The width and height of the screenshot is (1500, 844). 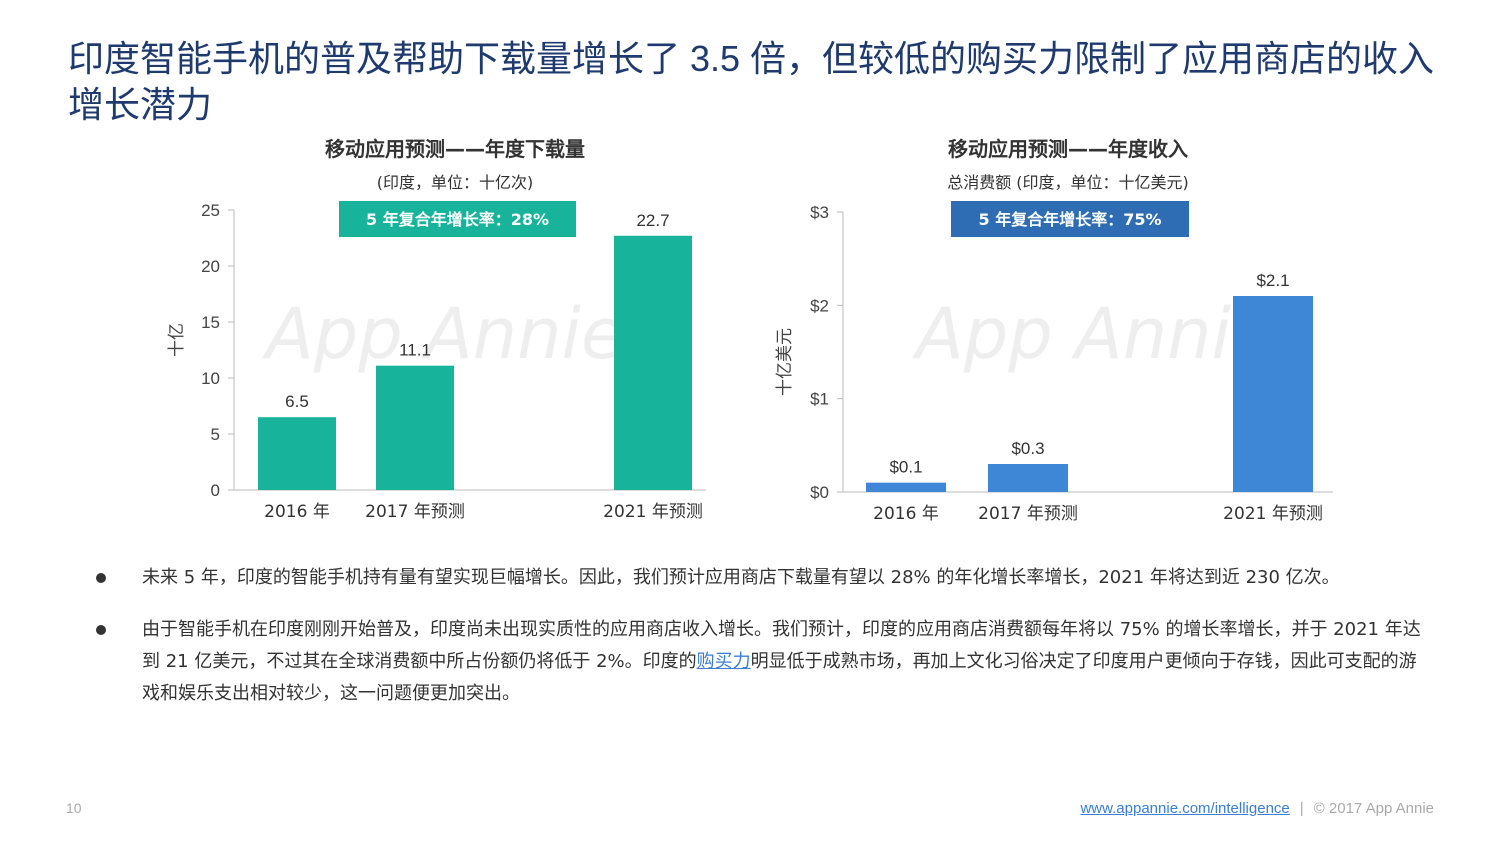 What do you see at coordinates (74, 808) in the screenshot?
I see `page-number: 10` at bounding box center [74, 808].